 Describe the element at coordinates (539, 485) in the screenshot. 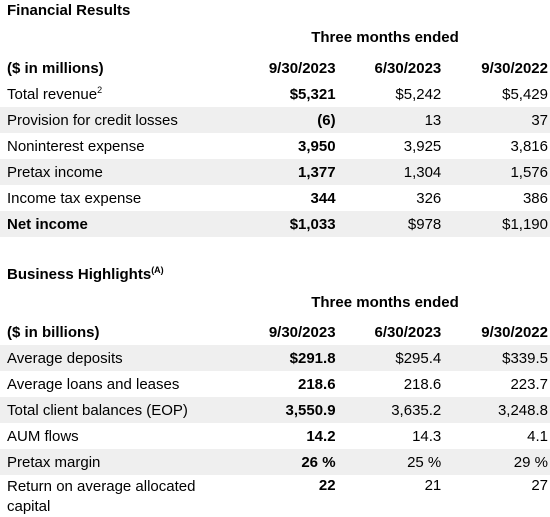

I see `cell-value: 27` at that location.